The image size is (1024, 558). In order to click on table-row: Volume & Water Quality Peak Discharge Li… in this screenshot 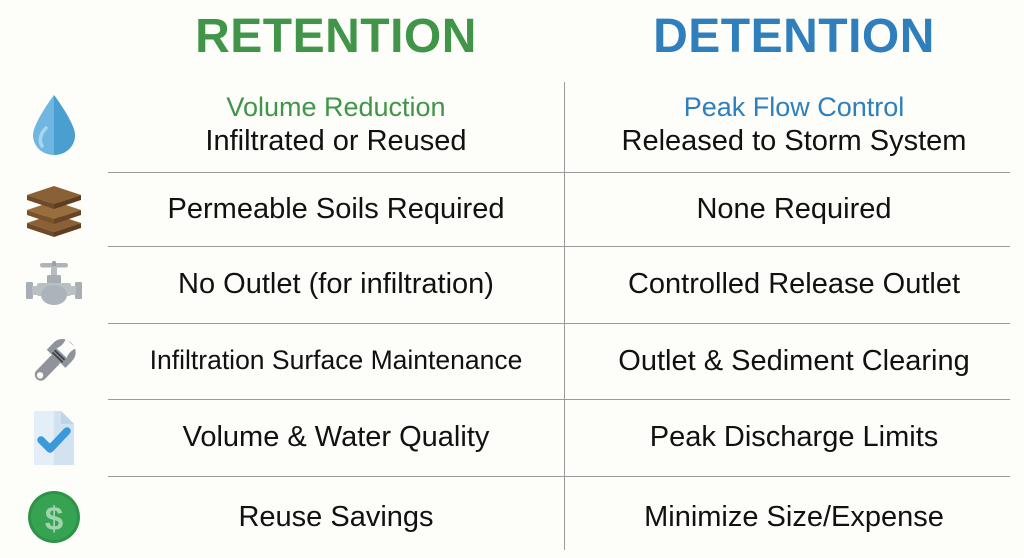, I will do `click(512, 437)`.